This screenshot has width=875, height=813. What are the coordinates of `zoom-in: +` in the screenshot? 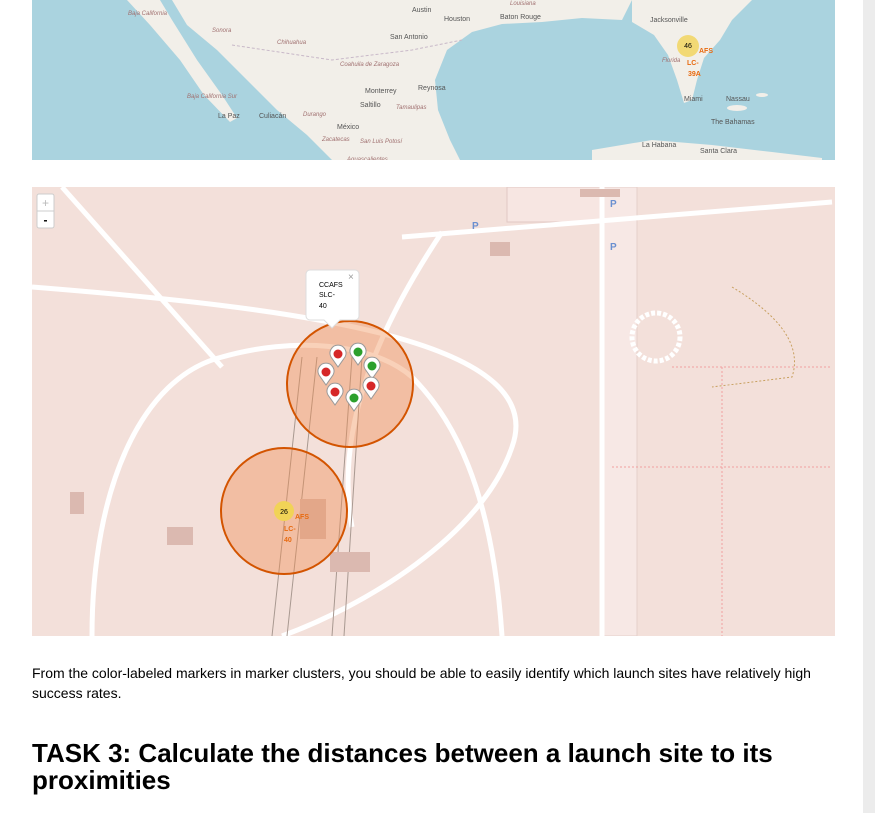 It's located at (45, 203).